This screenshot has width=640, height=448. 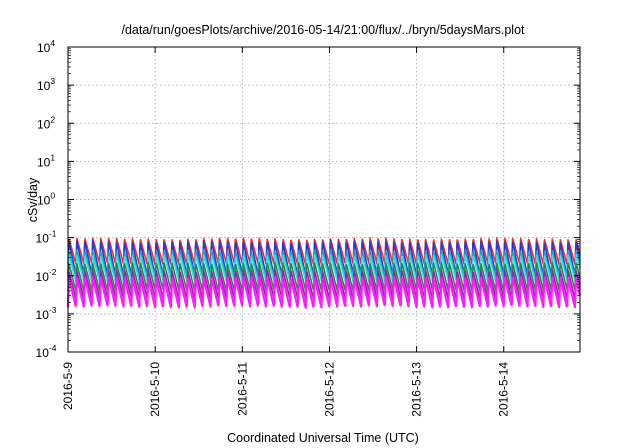 What do you see at coordinates (329, 389) in the screenshot?
I see `x-tick-label: 2016-5-12` at bounding box center [329, 389].